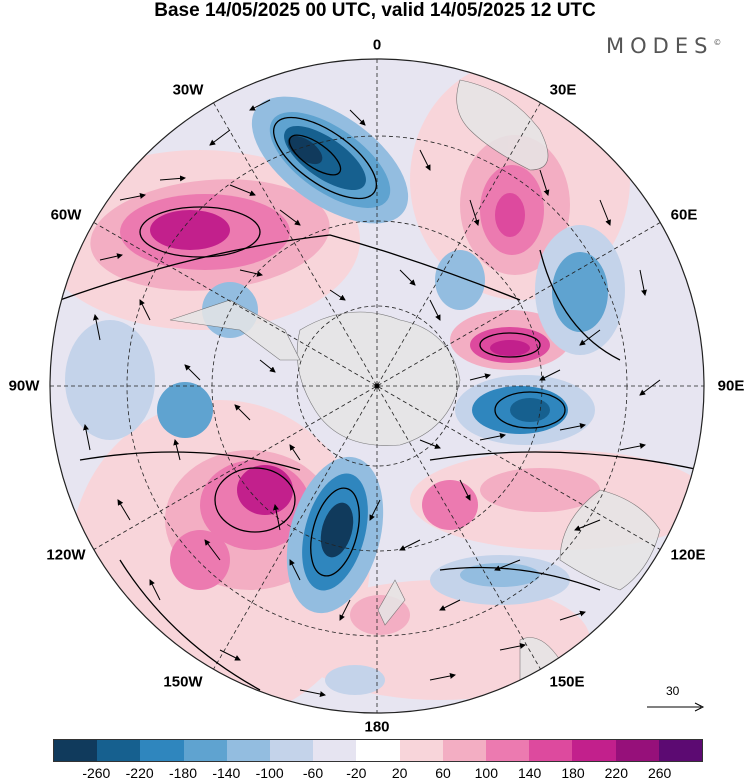 This screenshot has height=783, width=750. Describe the element at coordinates (573, 773) in the screenshot. I see `colorbar-tick-label: 180` at that location.